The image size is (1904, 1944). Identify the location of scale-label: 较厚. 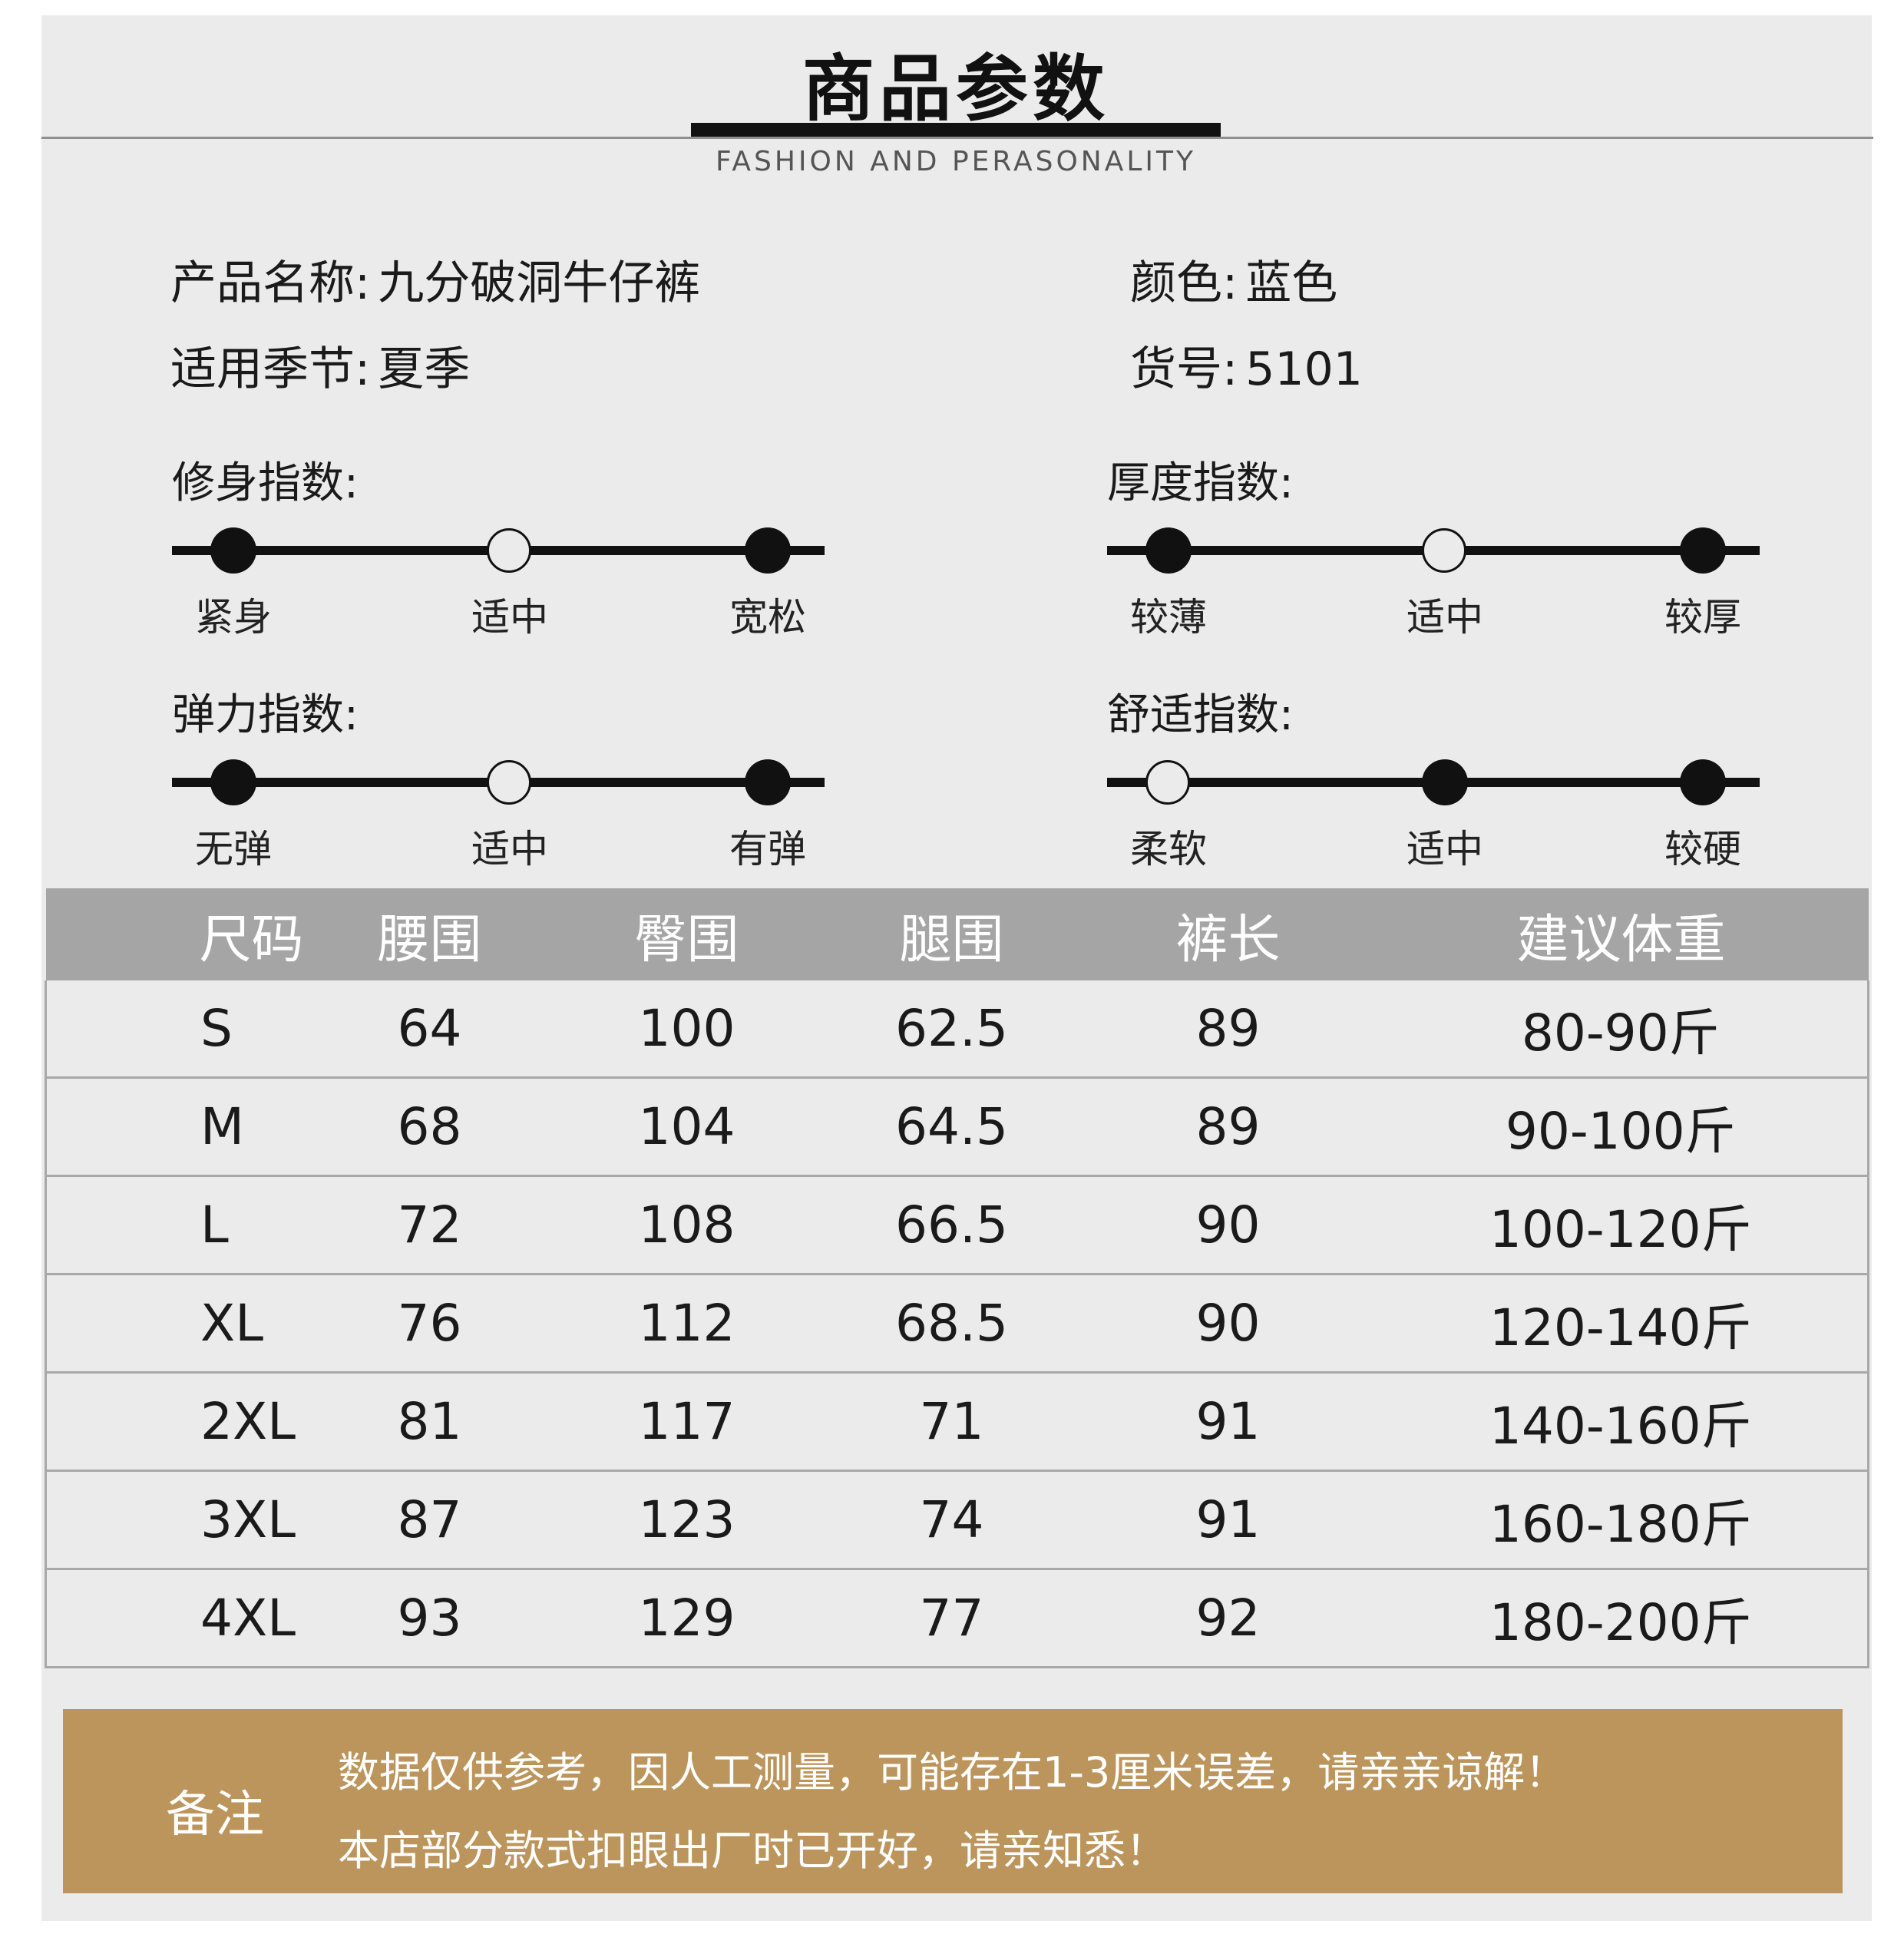
(1702, 617).